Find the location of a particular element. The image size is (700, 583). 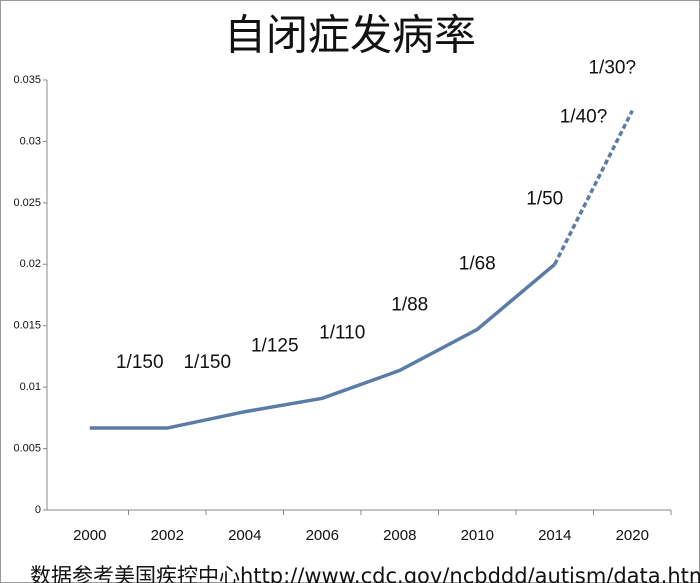

y-tick-label: 0.025 is located at coordinates (27, 203).